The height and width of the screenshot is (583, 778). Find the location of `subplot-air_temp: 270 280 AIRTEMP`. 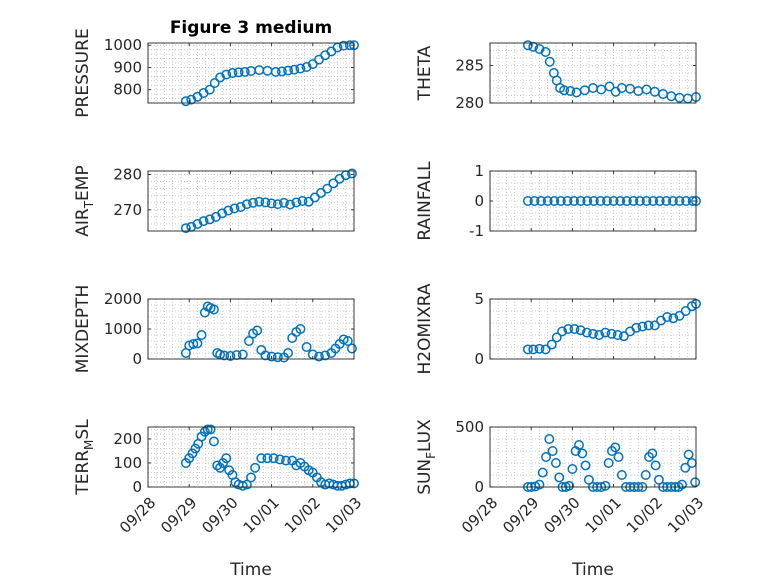

subplot-air_temp: 270 280 AIRTEMP is located at coordinates (215, 201).